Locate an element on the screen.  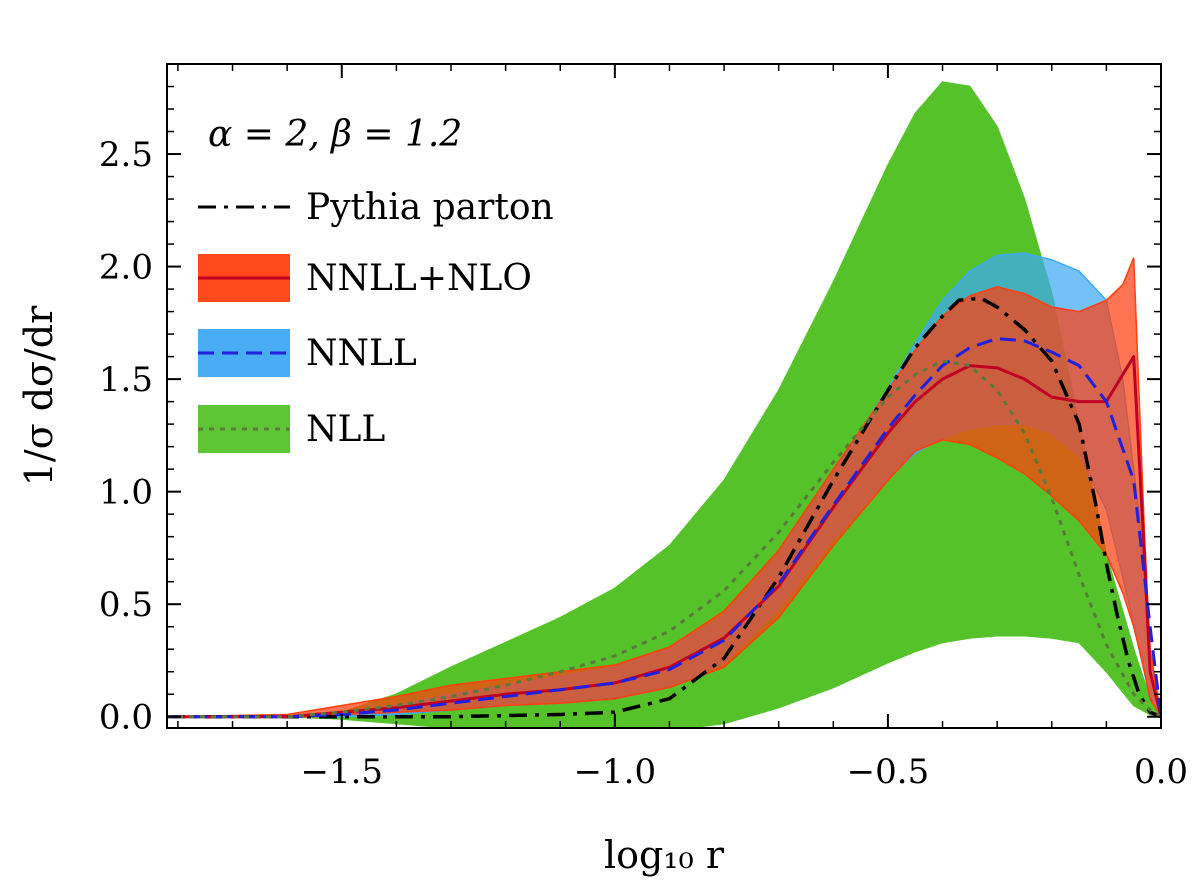
legend-title: α = 2, β = 1.2 is located at coordinates (335, 134).